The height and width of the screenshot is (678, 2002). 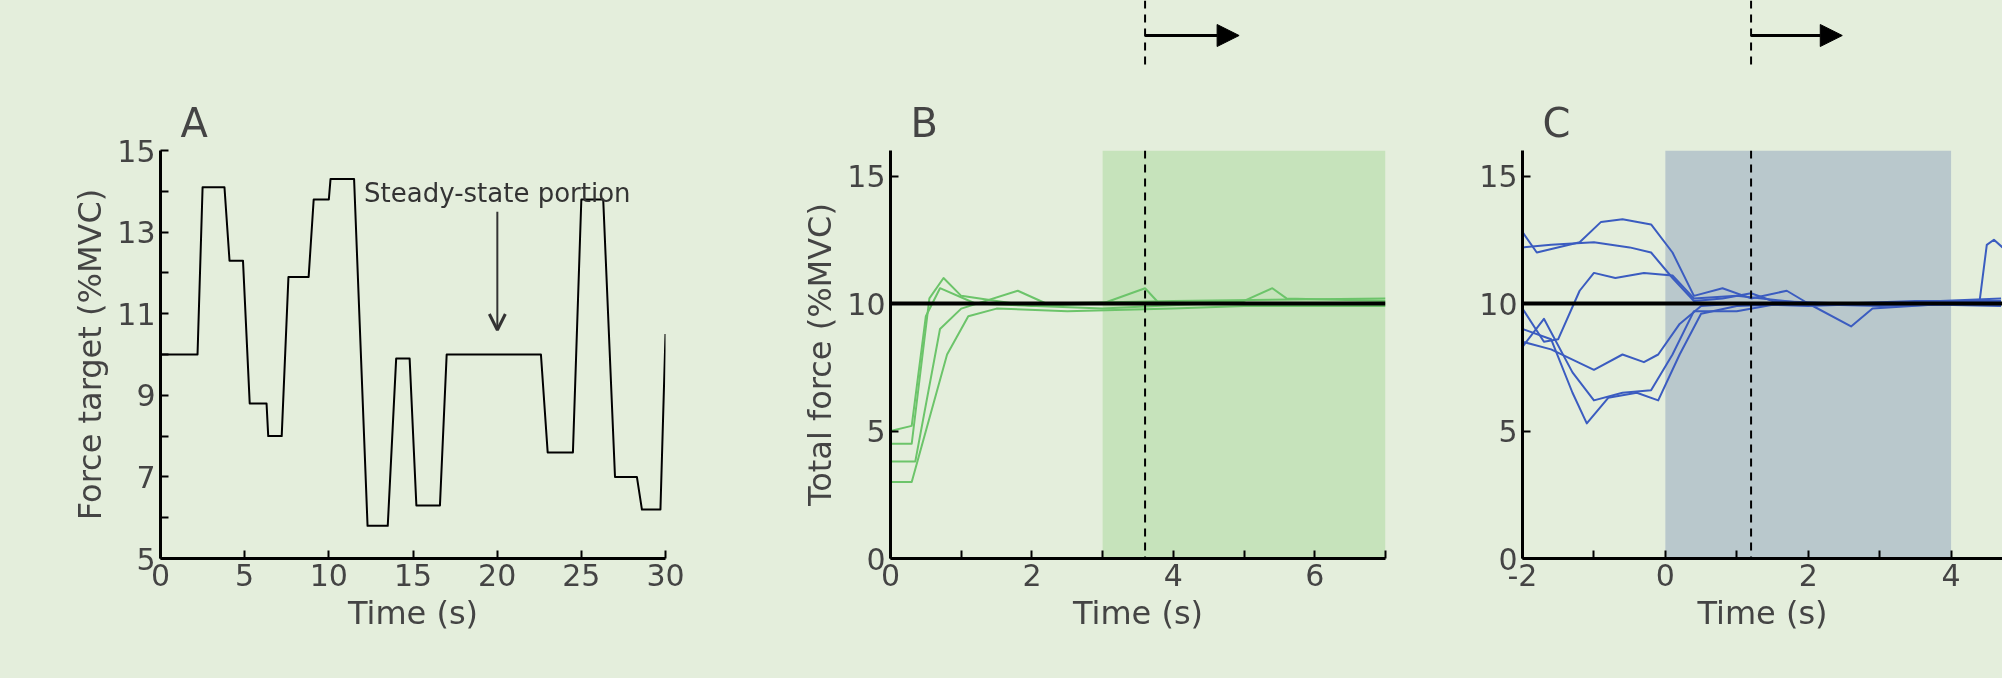 What do you see at coordinates (328, 575) in the screenshot?
I see `x-tick-label: 10` at bounding box center [328, 575].